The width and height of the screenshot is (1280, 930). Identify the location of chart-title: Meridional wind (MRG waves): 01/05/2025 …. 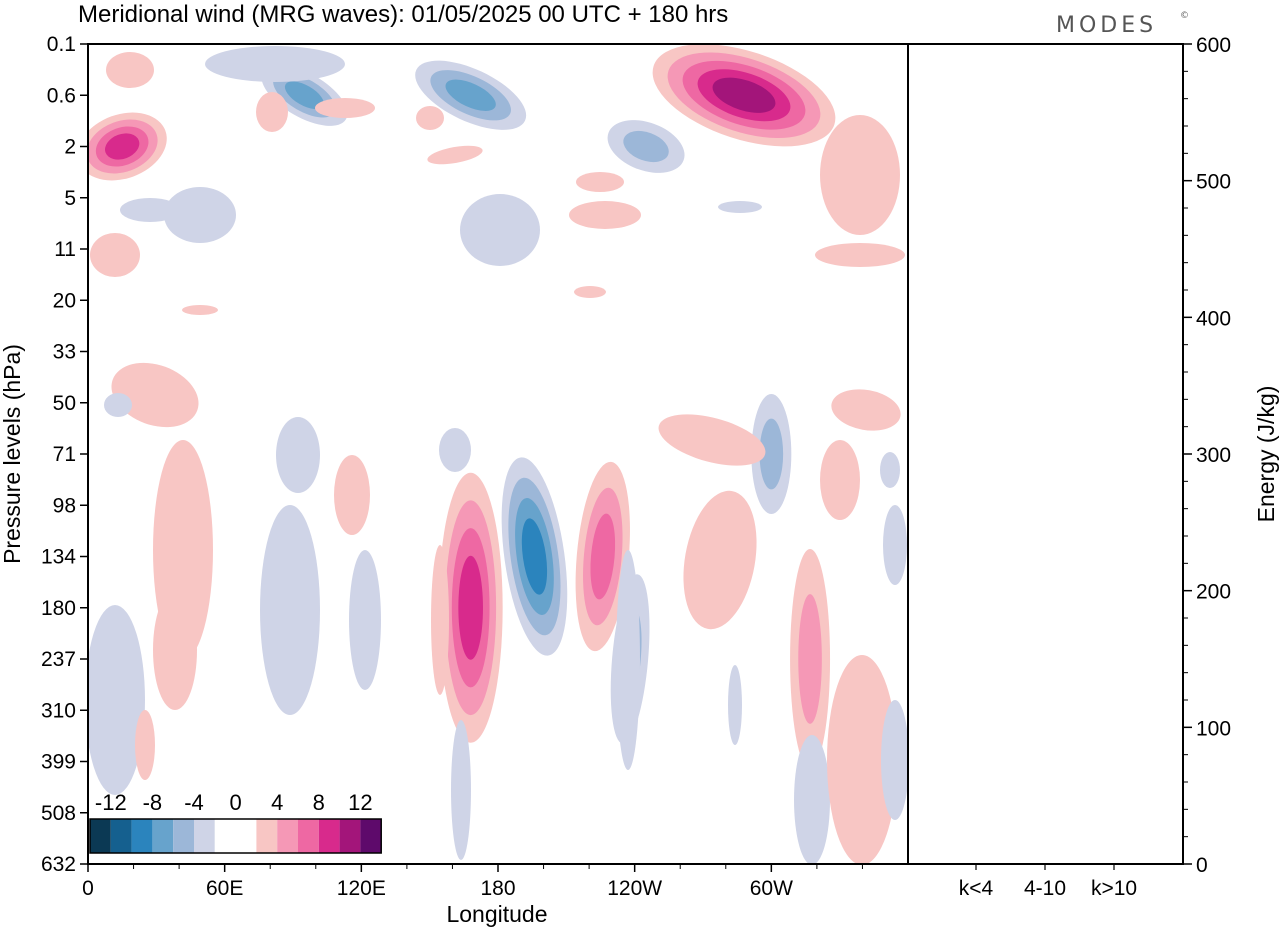
(403, 14).